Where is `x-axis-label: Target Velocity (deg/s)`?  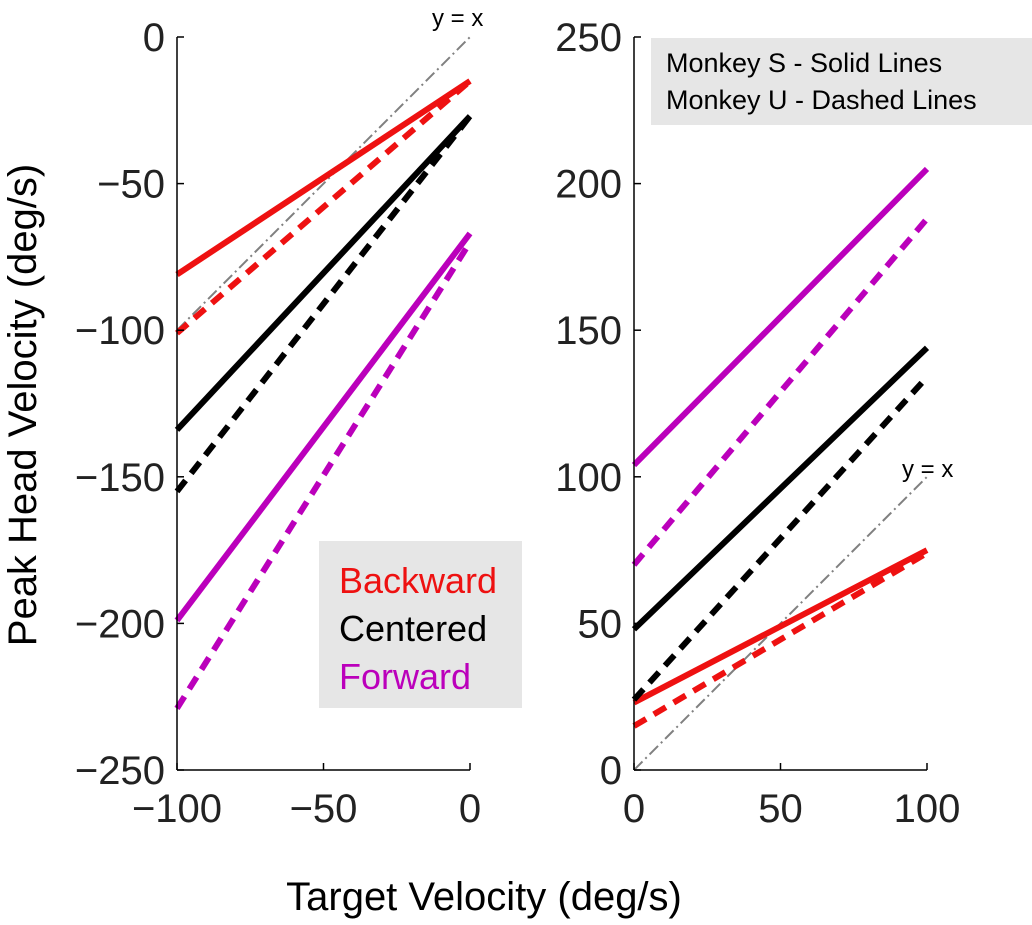
x-axis-label: Target Velocity (deg/s) is located at coordinates (484, 897).